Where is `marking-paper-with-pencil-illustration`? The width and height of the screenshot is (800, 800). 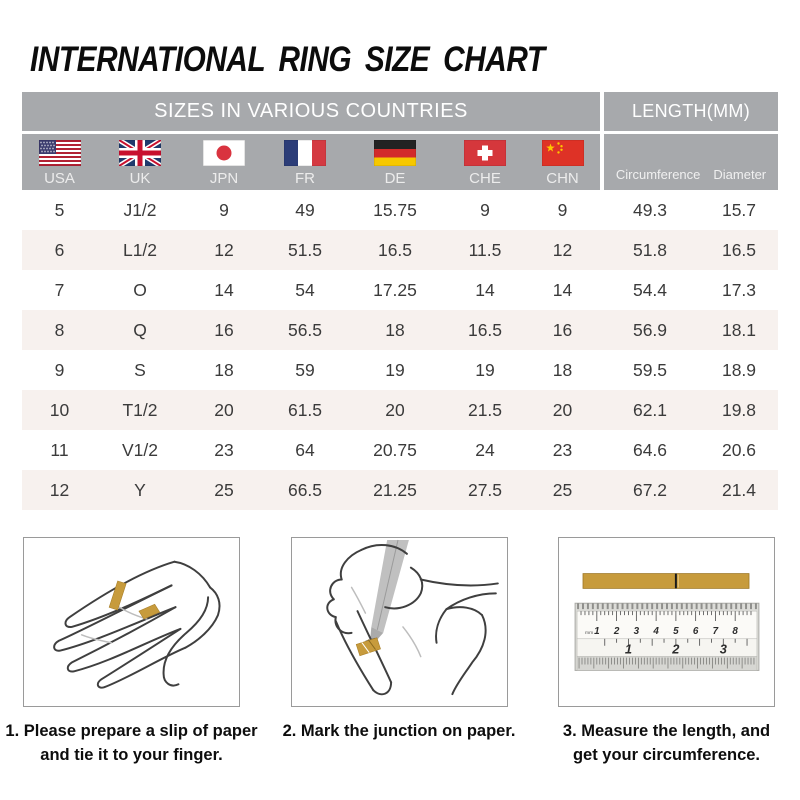
marking-paper-with-pencil-illustration is located at coordinates (412, 617).